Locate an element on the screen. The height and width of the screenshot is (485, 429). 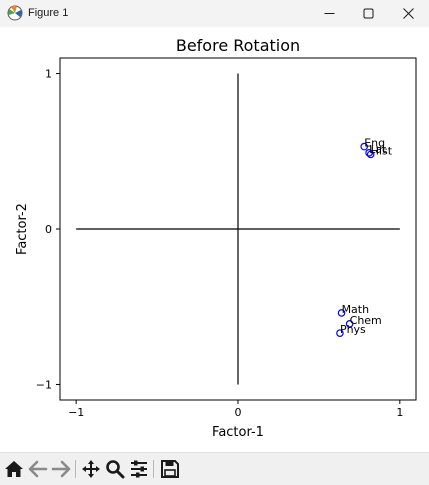
y-tick-label: −1 is located at coordinates (44, 384).